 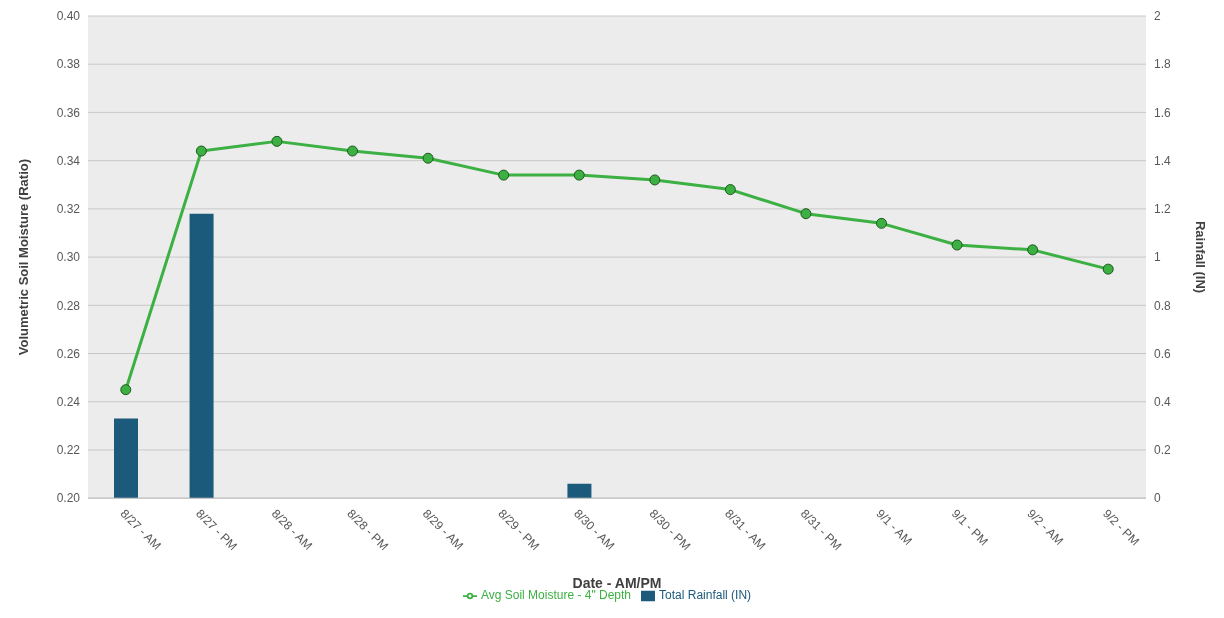 I want to click on x-tick-label: 9/2 - AM, so click(x=1045, y=527).